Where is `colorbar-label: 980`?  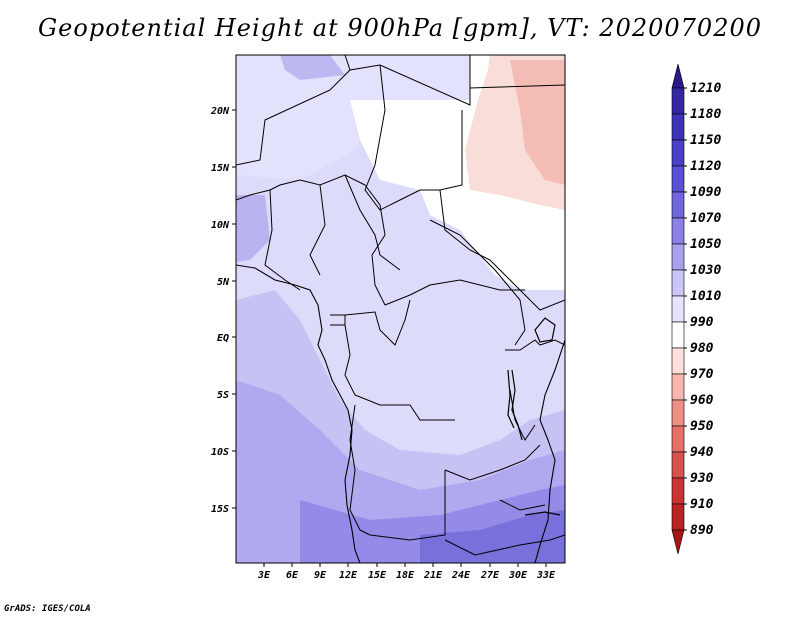 colorbar-label: 980 is located at coordinates (702, 348).